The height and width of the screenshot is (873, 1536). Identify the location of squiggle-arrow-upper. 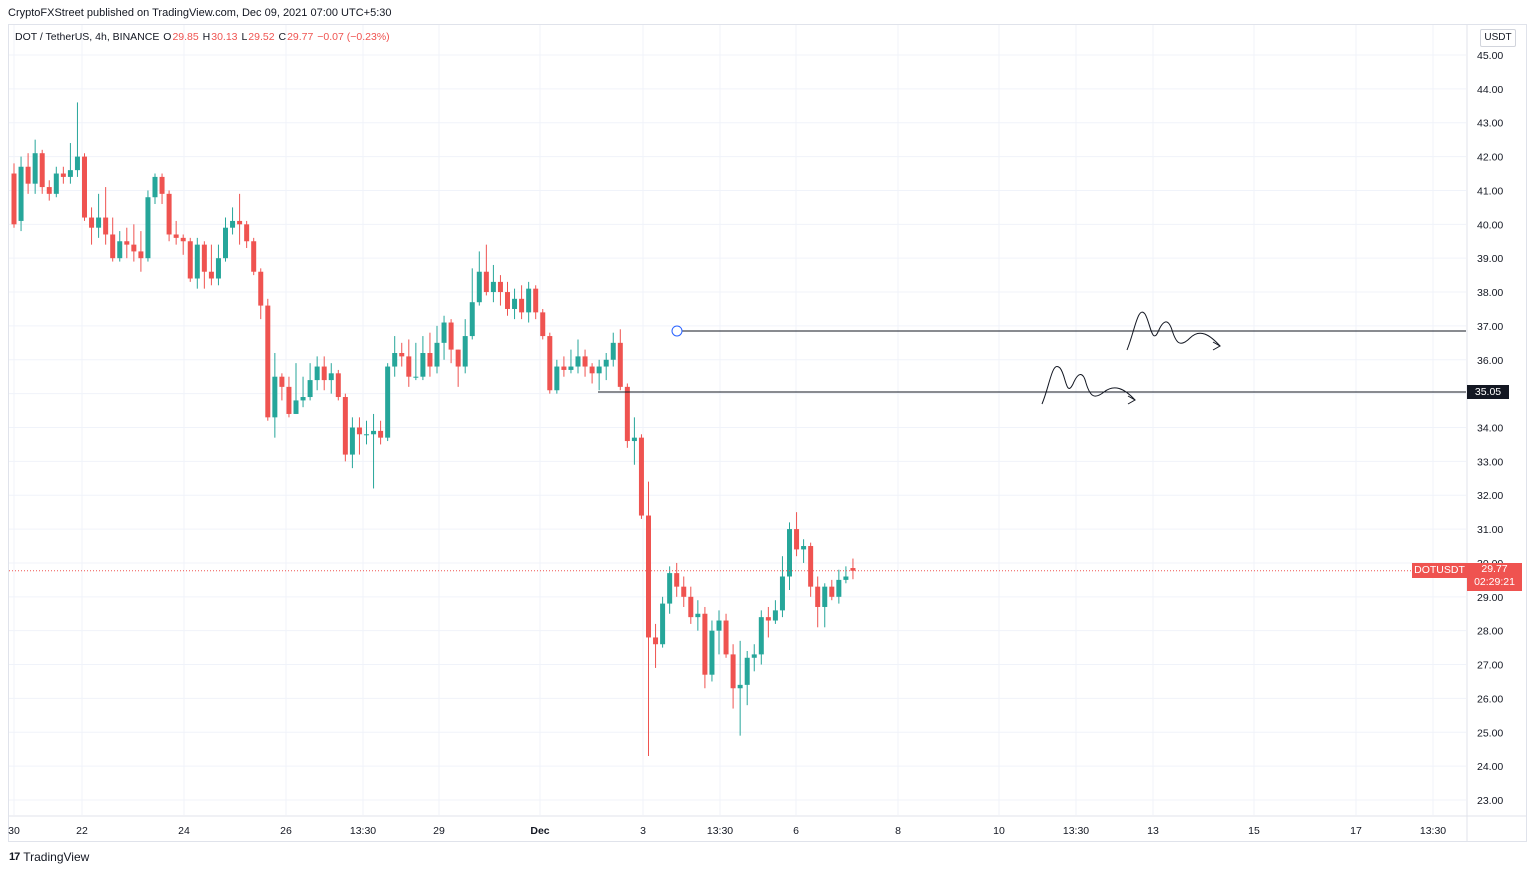
(1173, 331).